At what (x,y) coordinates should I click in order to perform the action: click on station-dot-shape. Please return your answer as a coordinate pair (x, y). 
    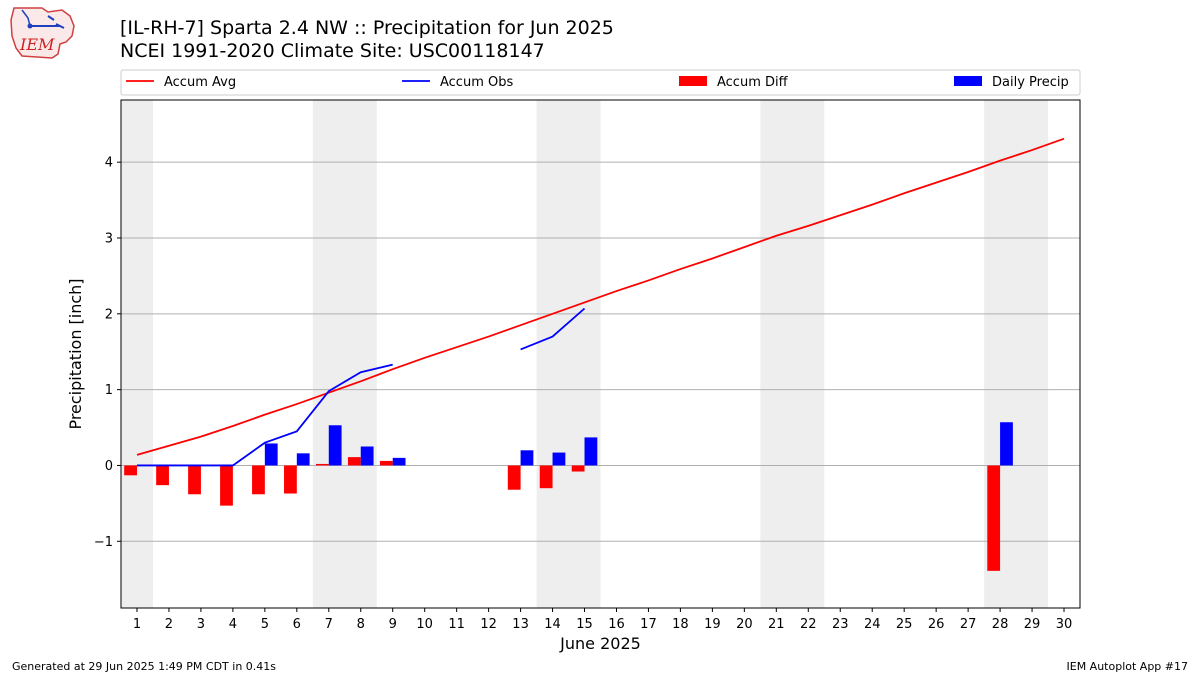
    Looking at the image, I should click on (30, 26).